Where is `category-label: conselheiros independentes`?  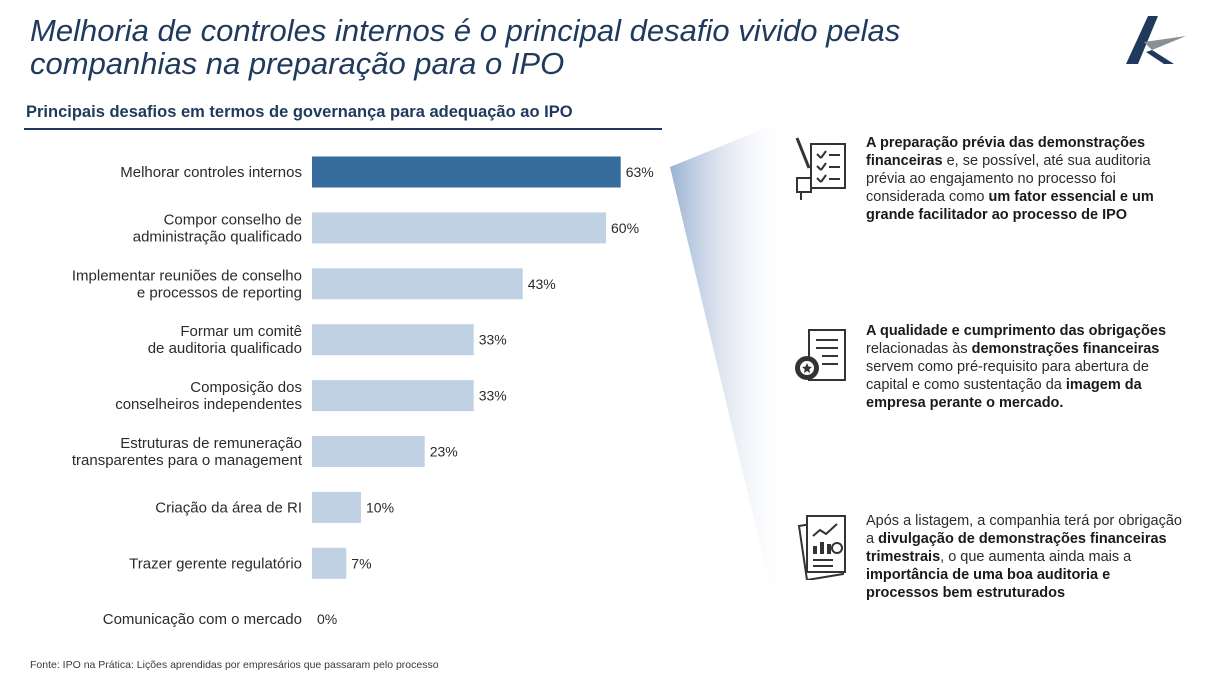 category-label: conselheiros independentes is located at coordinates (208, 404).